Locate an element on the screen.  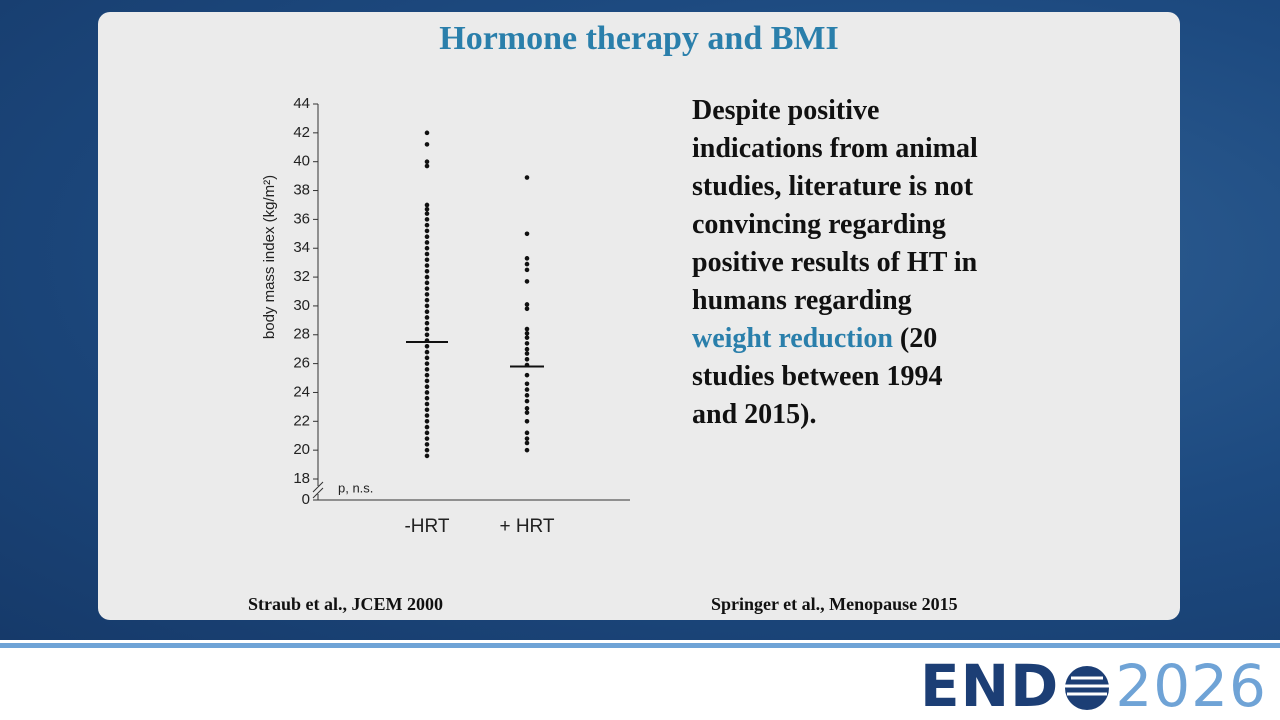
x-tick-label: + HRT is located at coordinates (526, 526).